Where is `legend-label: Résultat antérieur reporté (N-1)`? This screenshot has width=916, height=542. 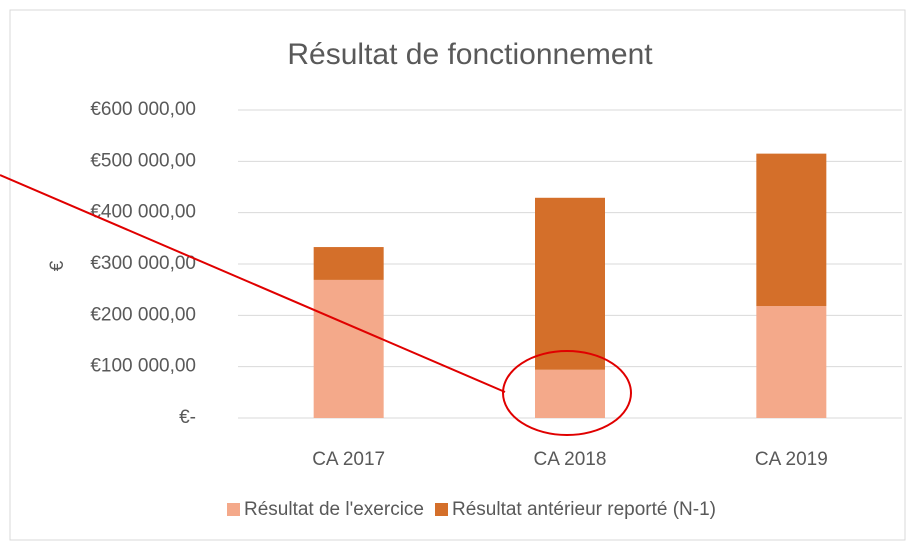 legend-label: Résultat antérieur reporté (N-1) is located at coordinates (584, 509).